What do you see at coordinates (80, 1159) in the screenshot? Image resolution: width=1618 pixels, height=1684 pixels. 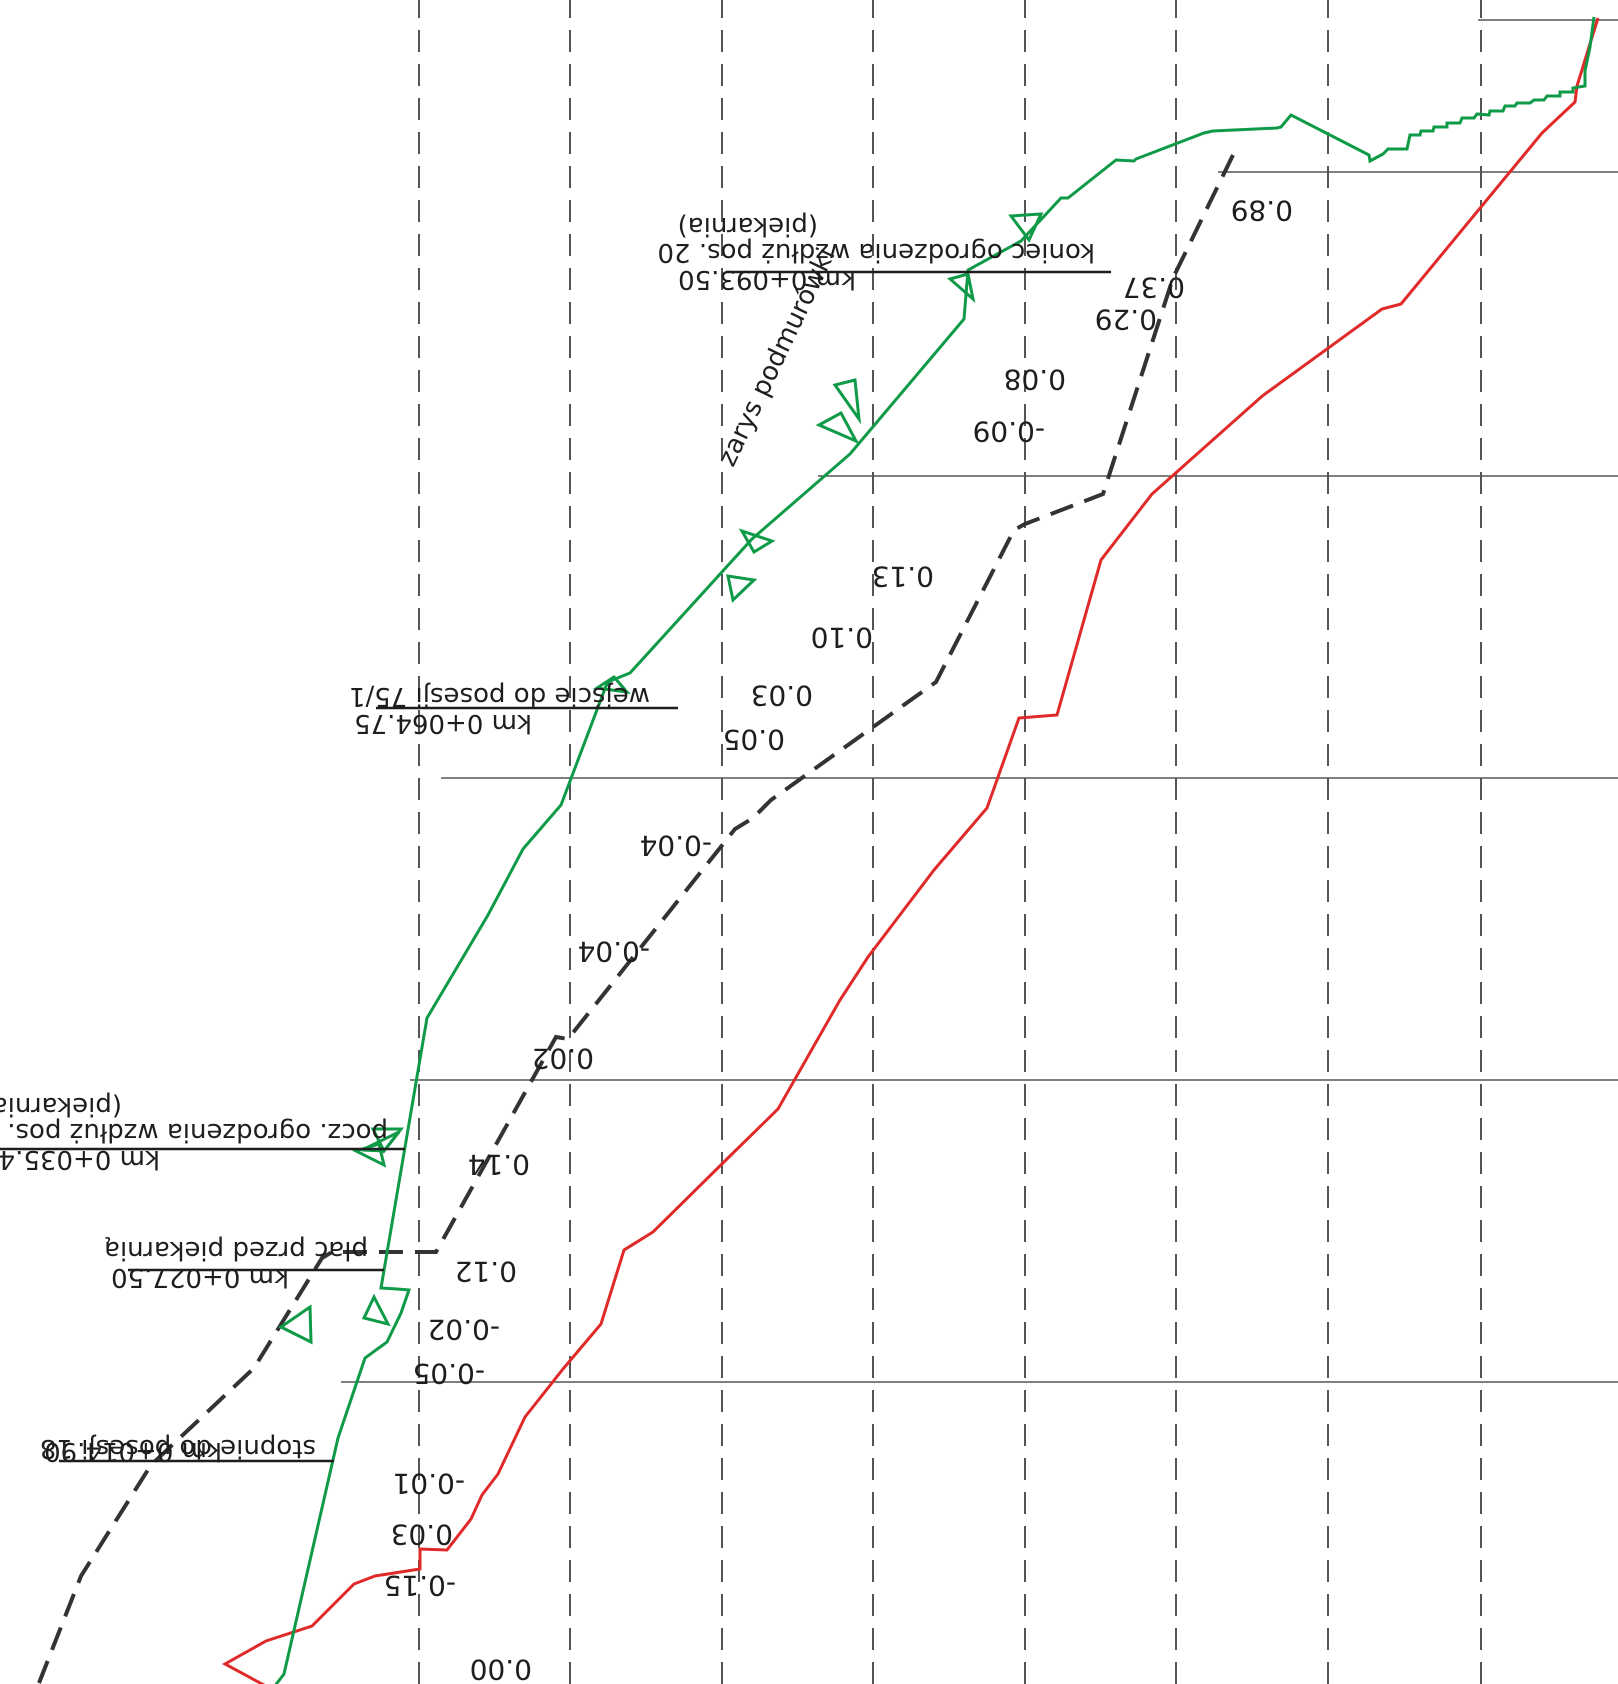 I see `station-km-label: km 0+035.43` at bounding box center [80, 1159].